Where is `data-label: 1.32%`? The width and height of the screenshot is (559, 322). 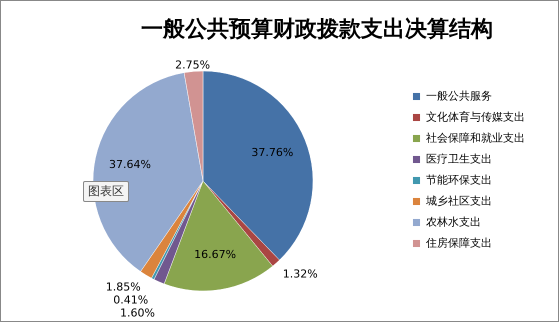 data-label: 1.32% is located at coordinates (300, 274).